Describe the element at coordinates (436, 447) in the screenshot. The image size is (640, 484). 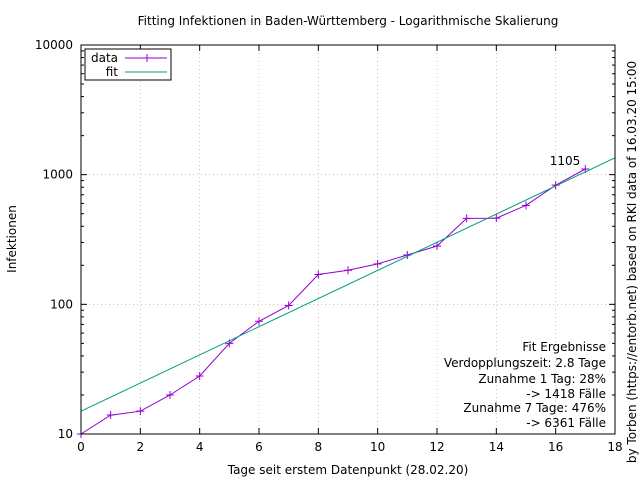
I see `x-tick-label: 12` at that location.